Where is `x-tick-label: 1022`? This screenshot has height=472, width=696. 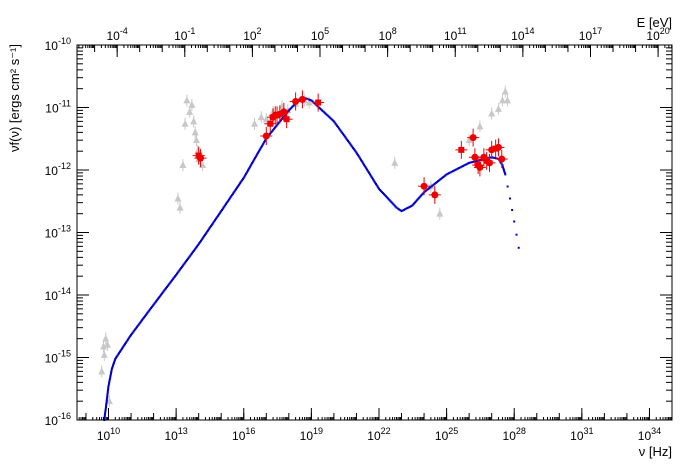 x-tick-label: 1022 is located at coordinates (378, 434).